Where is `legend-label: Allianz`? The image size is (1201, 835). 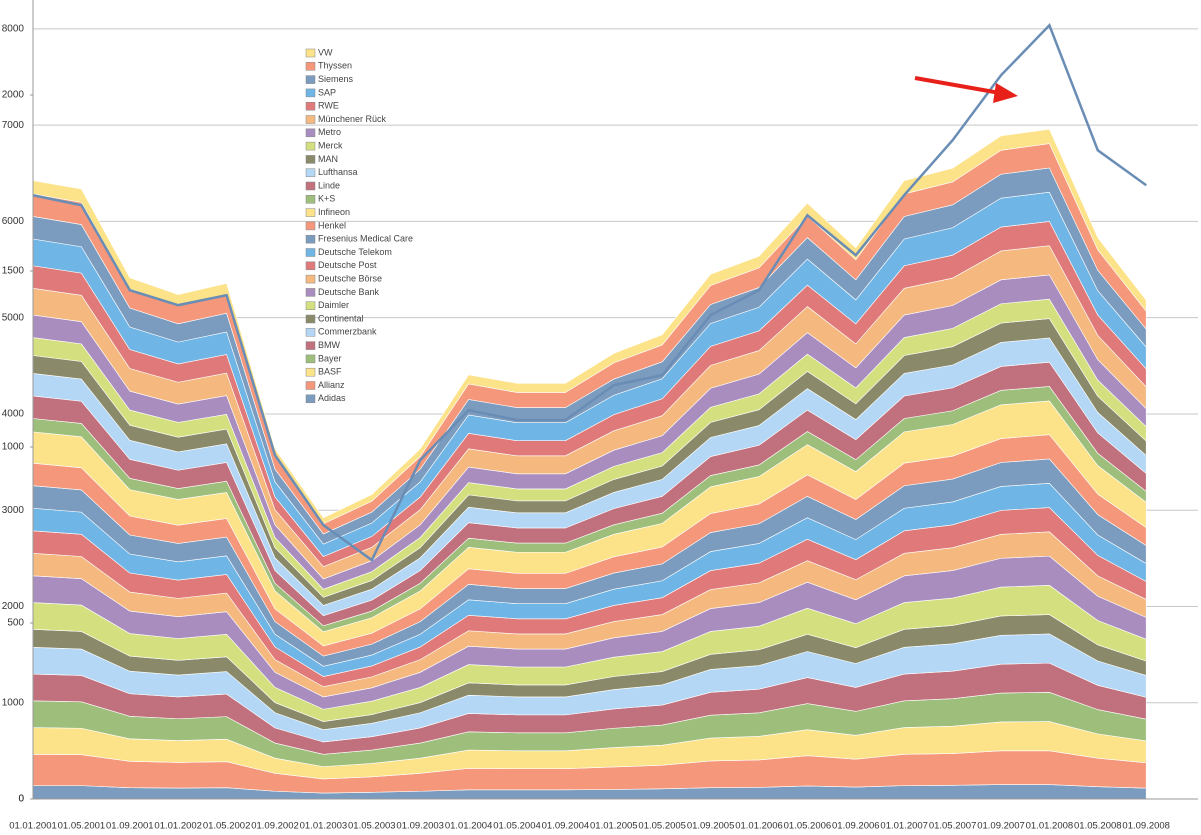 legend-label: Allianz is located at coordinates (331, 385).